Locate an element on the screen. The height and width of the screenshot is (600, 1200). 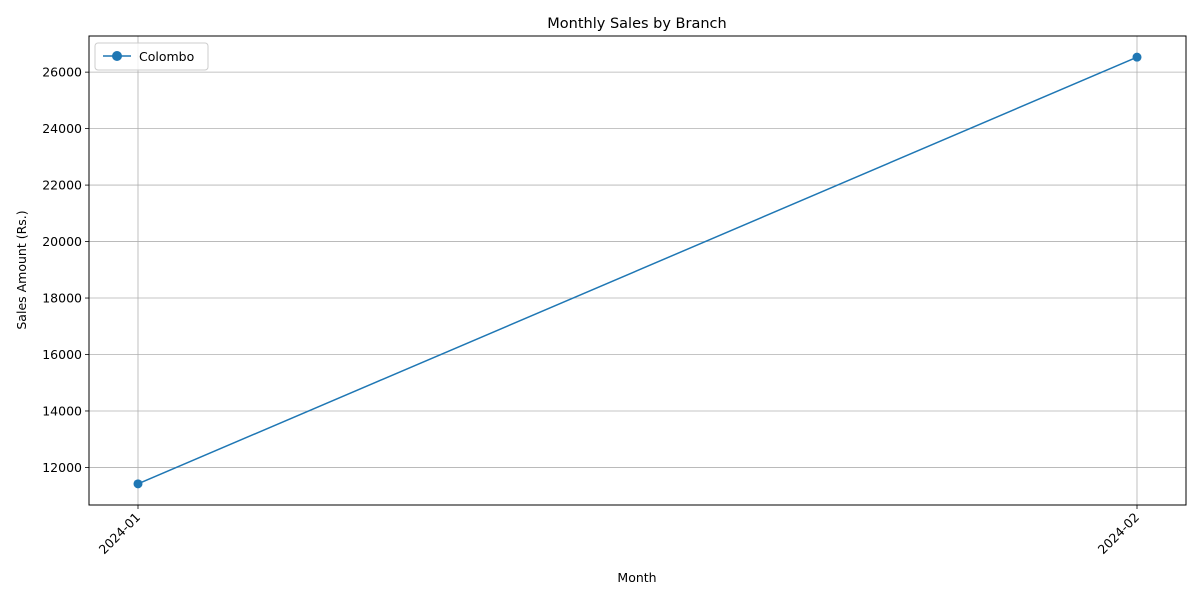
y-tick-label: 14000 is located at coordinates (62, 410).